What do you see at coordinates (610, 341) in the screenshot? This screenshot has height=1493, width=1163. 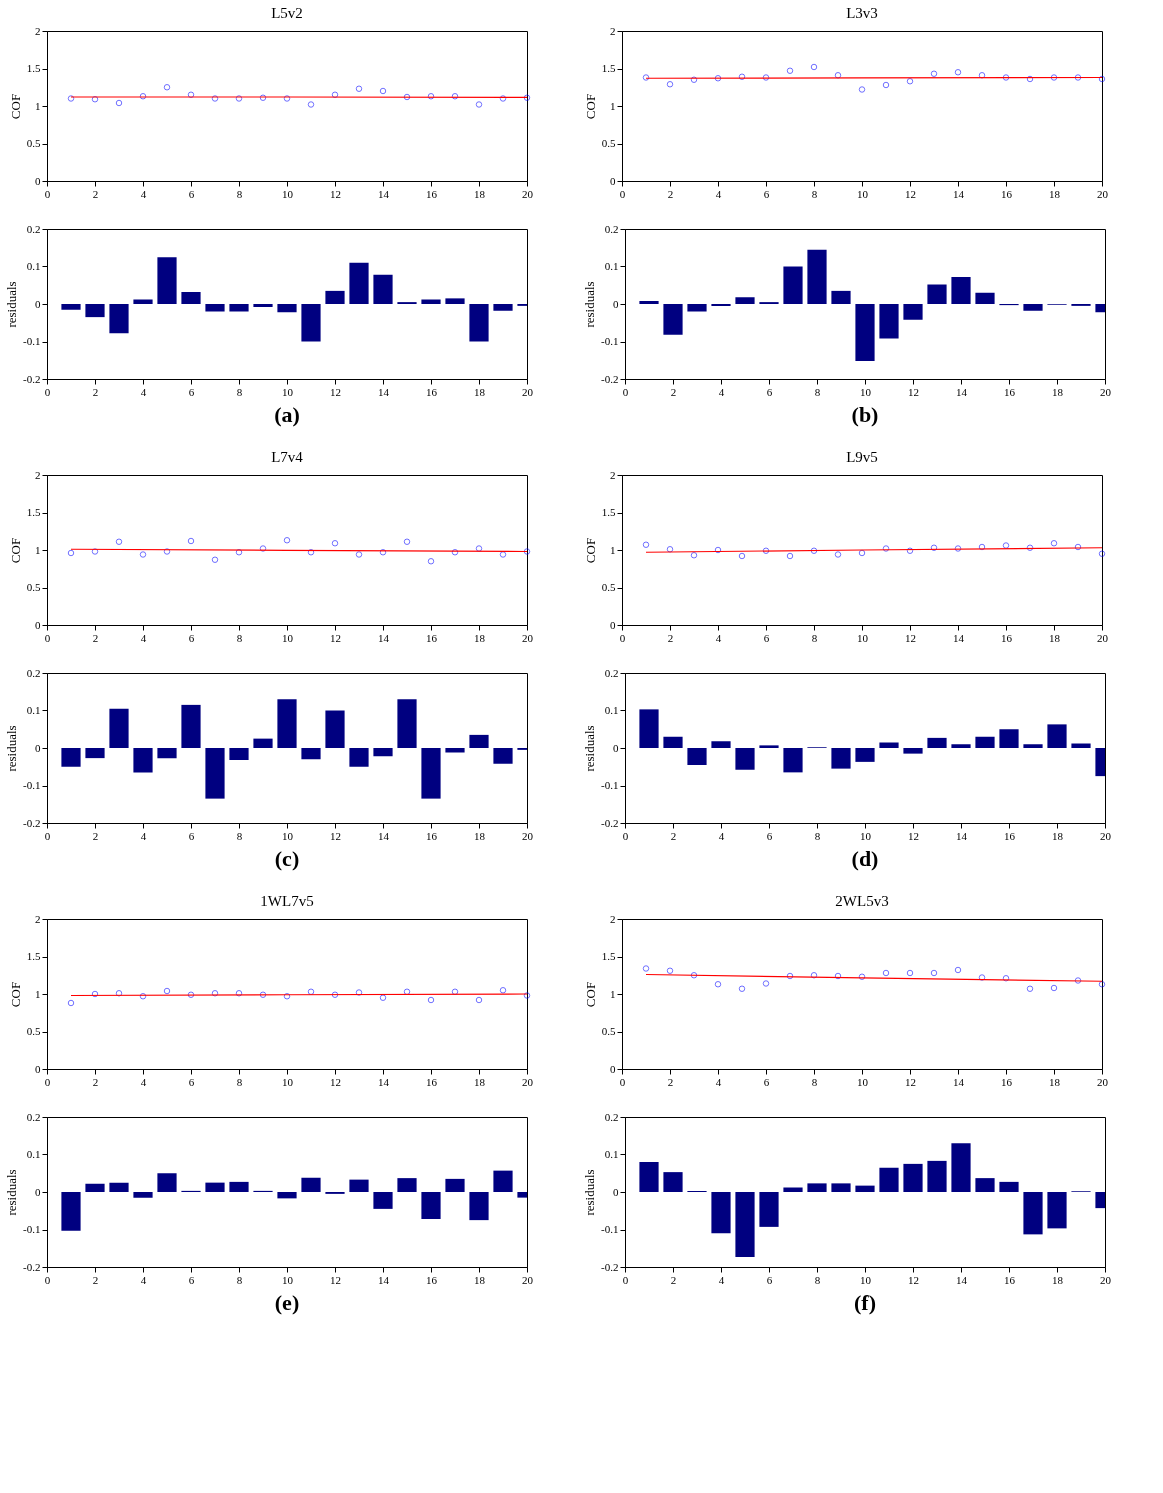 I see `y-tick-label: -0.1` at bounding box center [610, 341].